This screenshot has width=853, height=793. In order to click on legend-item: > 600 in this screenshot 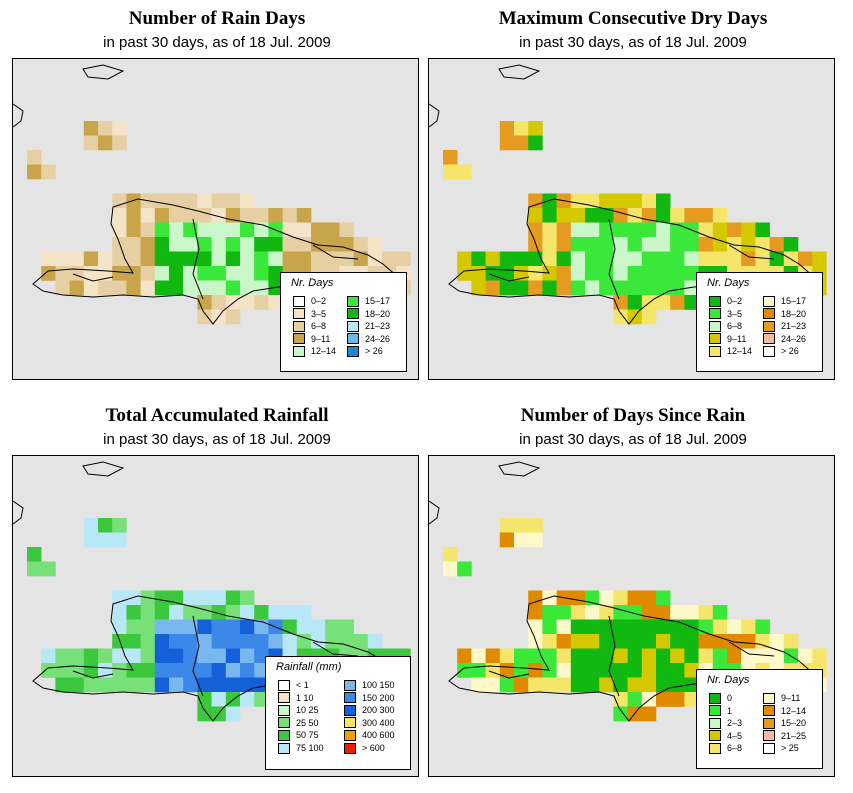, I will do `click(364, 748)`.